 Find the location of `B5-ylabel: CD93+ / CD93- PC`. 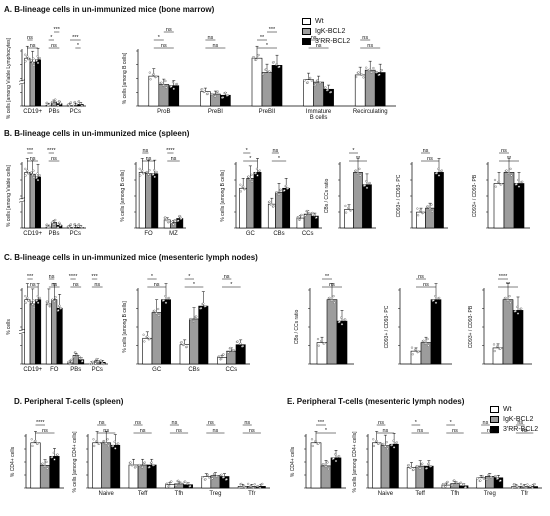

B5-ylabel: CD93+ / CD93- PC is located at coordinates (399, 195).